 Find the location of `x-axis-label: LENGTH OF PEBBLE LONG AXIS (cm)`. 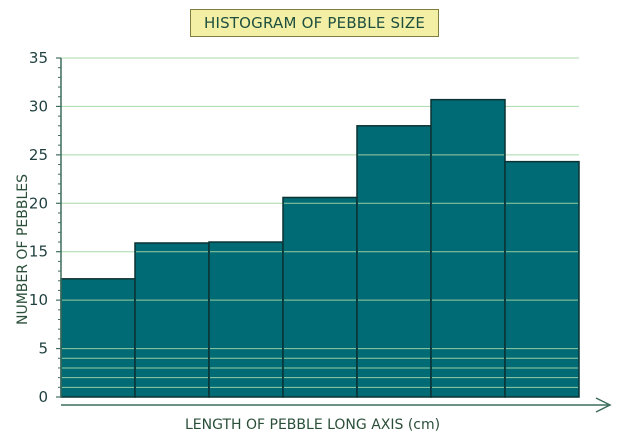

x-axis-label: LENGTH OF PEBBLE LONG AXIS (cm) is located at coordinates (312, 425).